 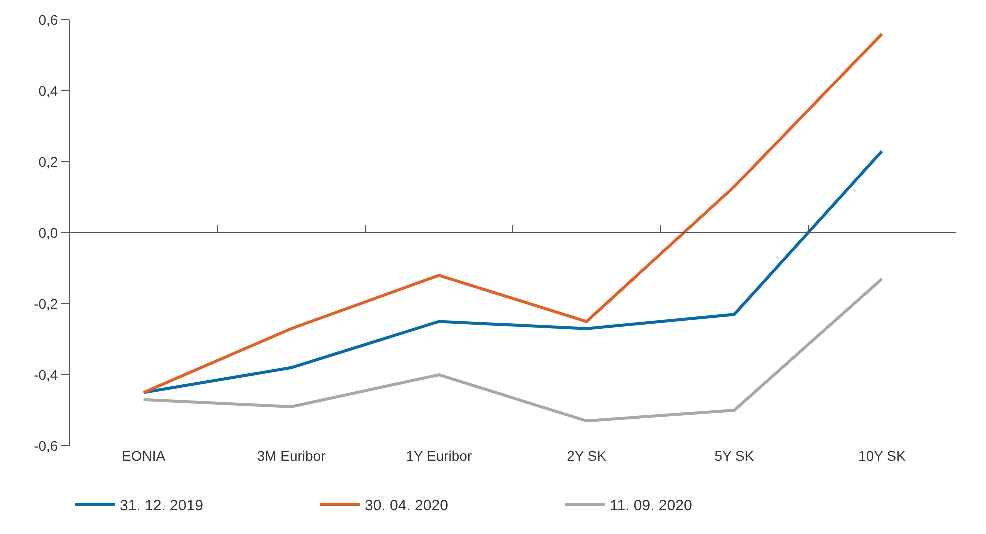 I want to click on legend-label: 11. 09. 2020, so click(x=651, y=506).